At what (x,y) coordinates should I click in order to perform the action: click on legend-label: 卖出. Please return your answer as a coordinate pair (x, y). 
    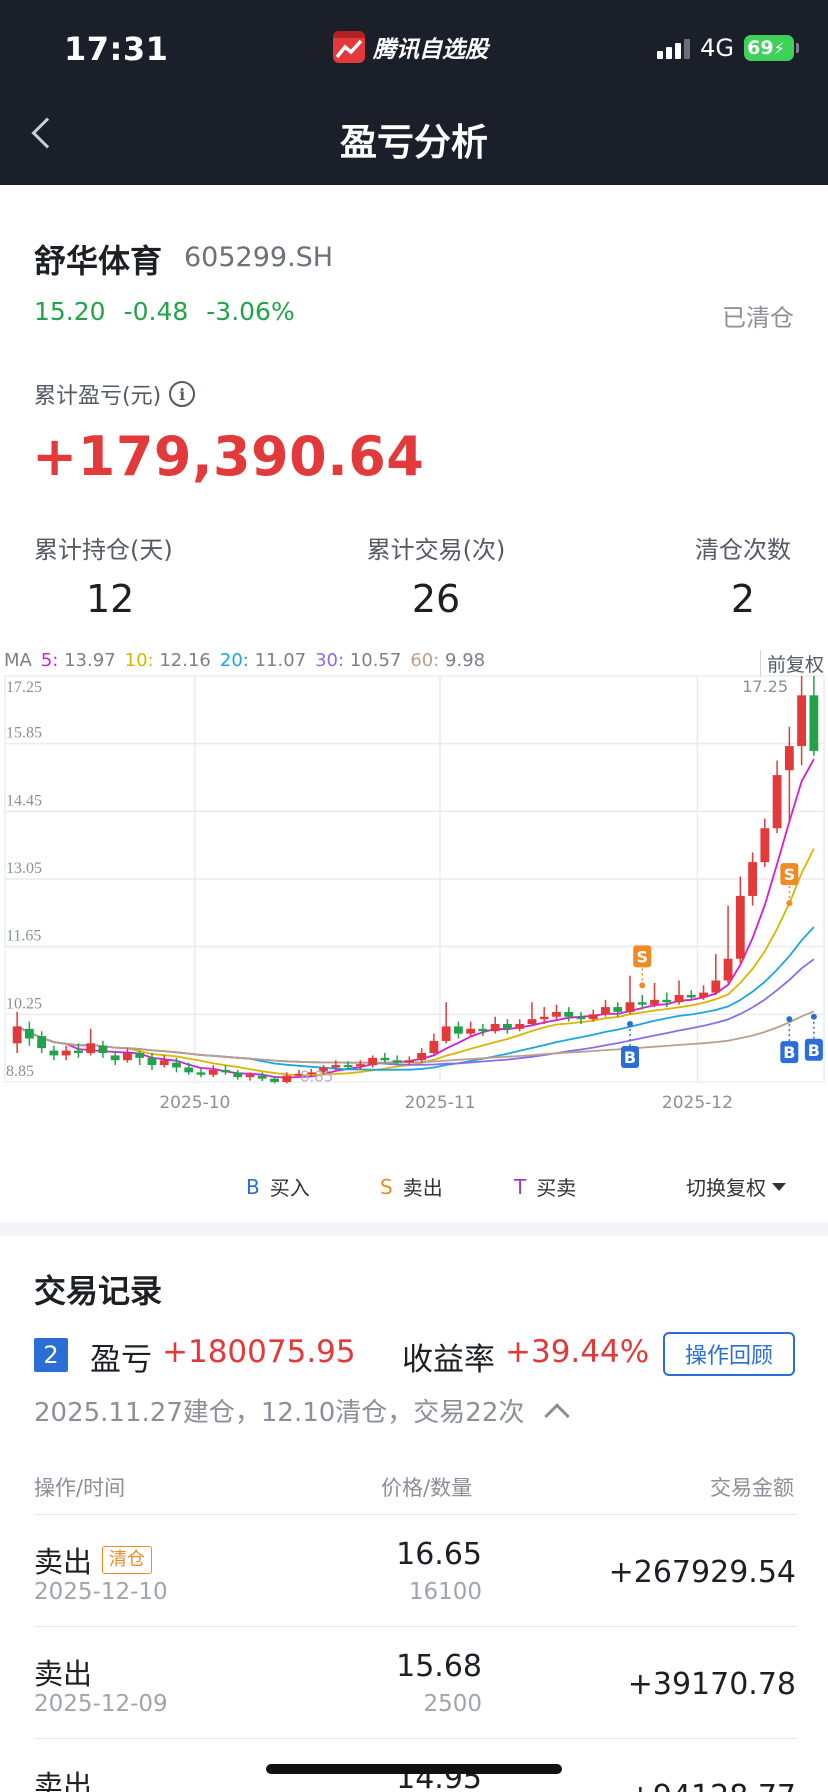
    Looking at the image, I should click on (422, 1188).